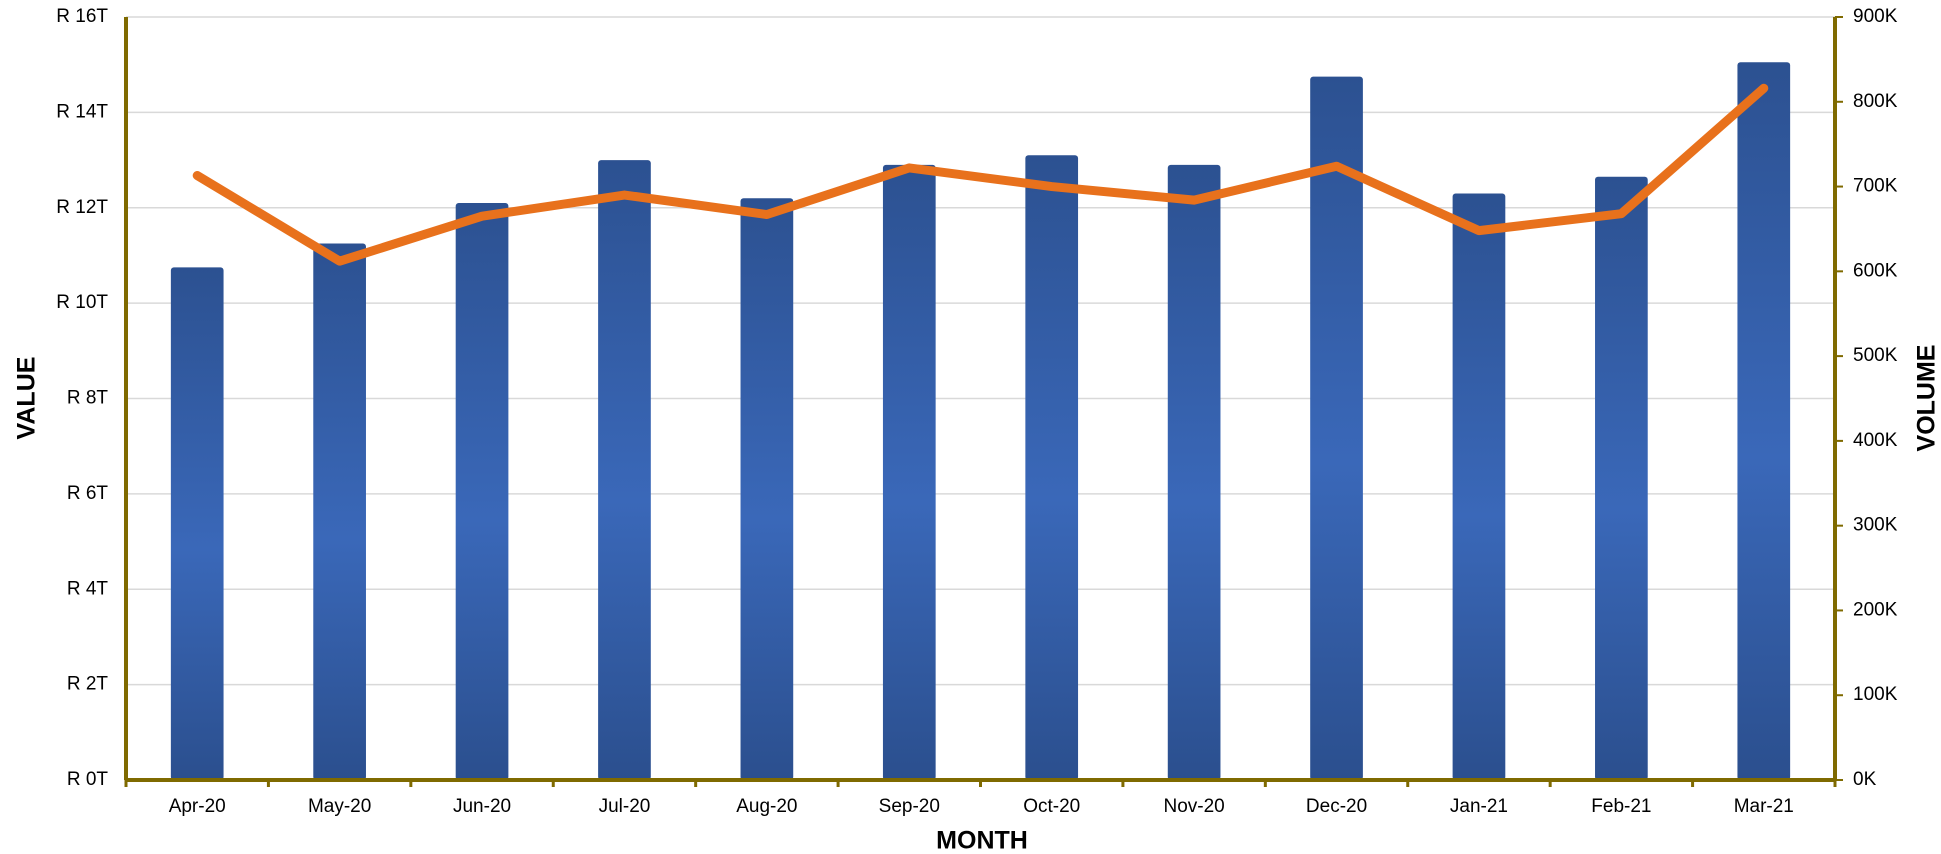  I want to click on x-tick-label: Dec-20, so click(1336, 806).